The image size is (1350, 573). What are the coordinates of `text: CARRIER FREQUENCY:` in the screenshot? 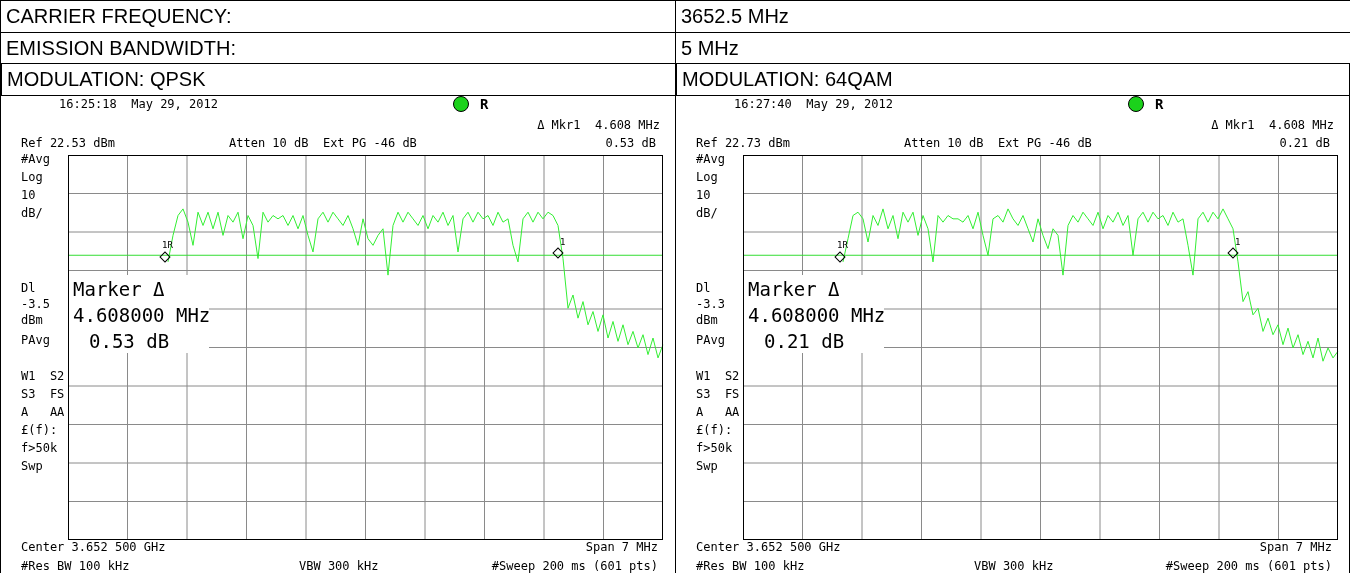 It's located at (338, 16).